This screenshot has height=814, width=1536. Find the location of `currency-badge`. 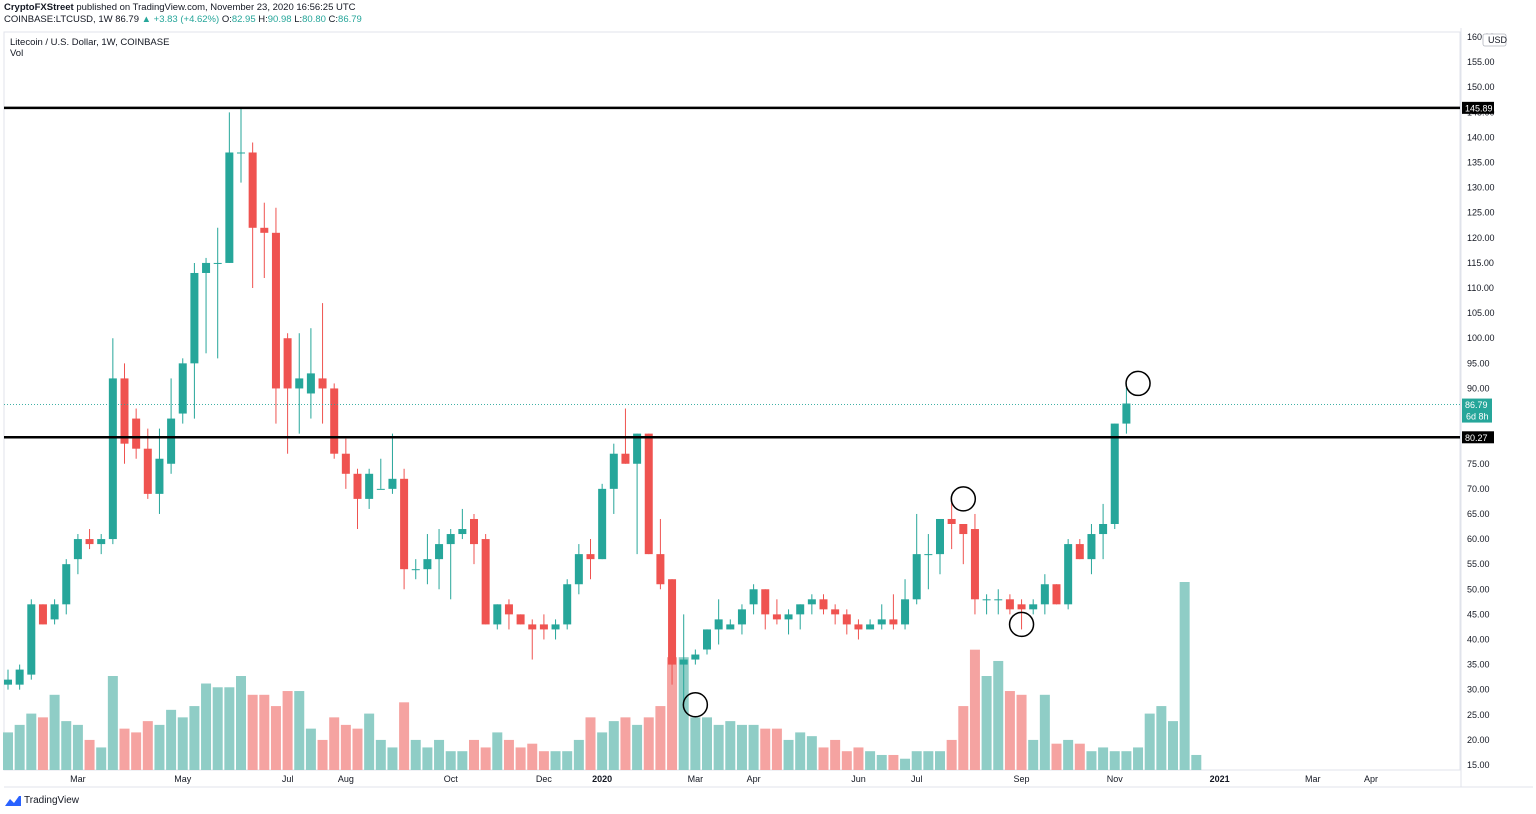

currency-badge is located at coordinates (1494, 40).